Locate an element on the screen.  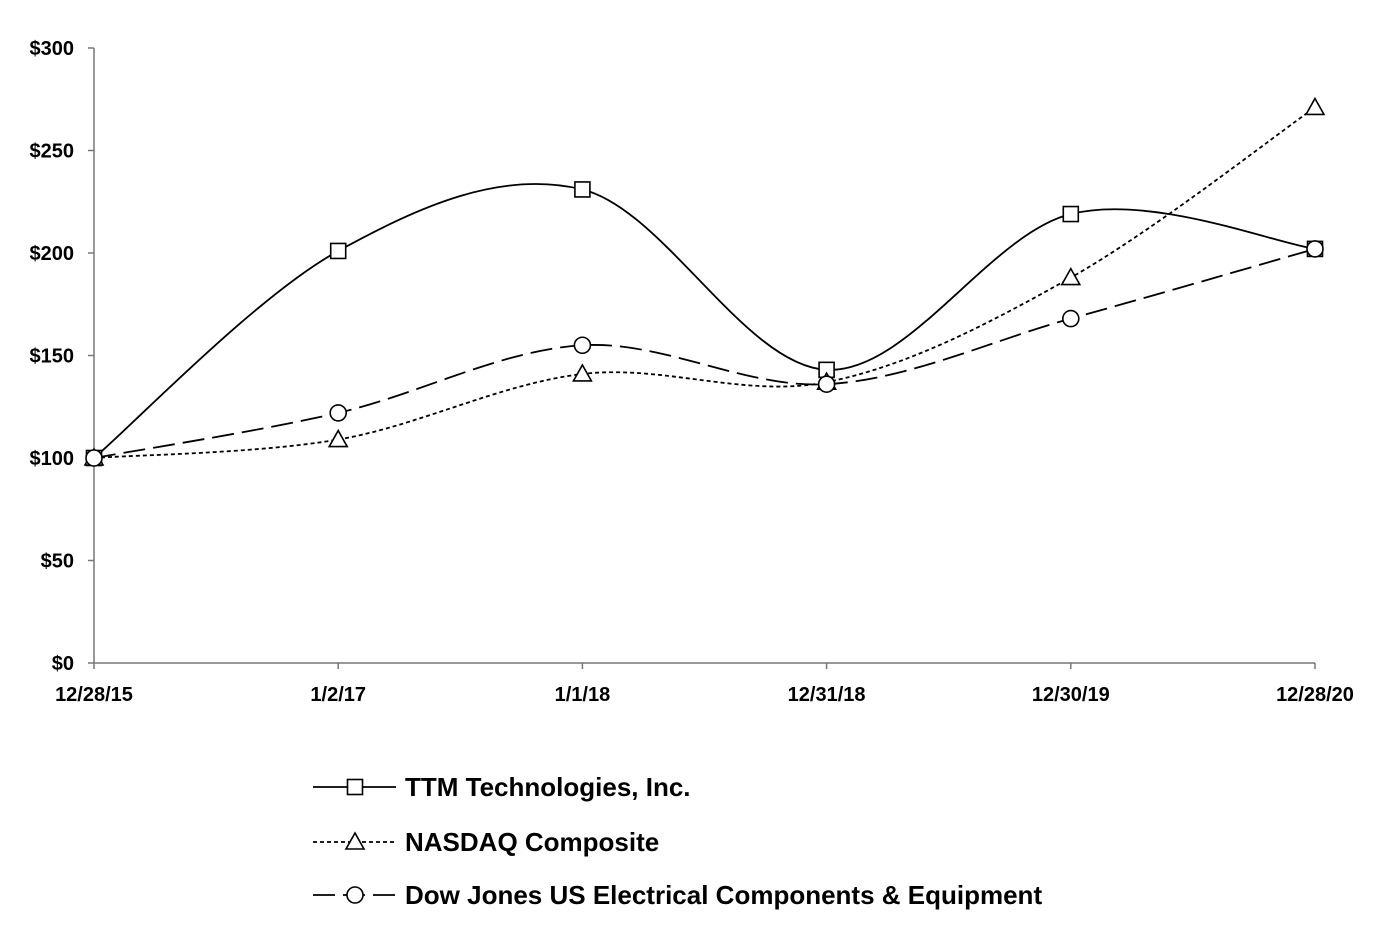
x-tick-label: 12/30/19 is located at coordinates (1071, 695).